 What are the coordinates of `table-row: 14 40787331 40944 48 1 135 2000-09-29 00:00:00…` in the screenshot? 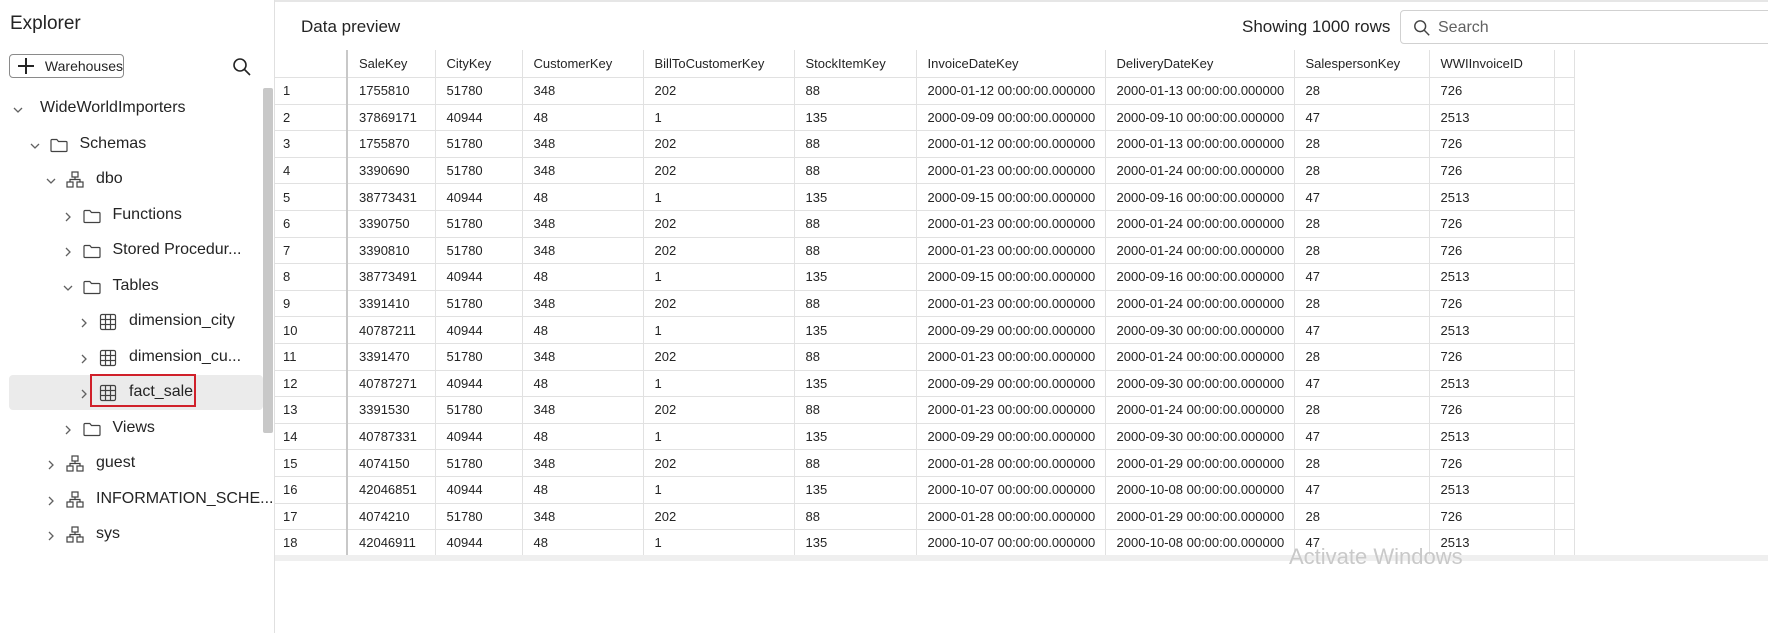 It's located at (925, 437).